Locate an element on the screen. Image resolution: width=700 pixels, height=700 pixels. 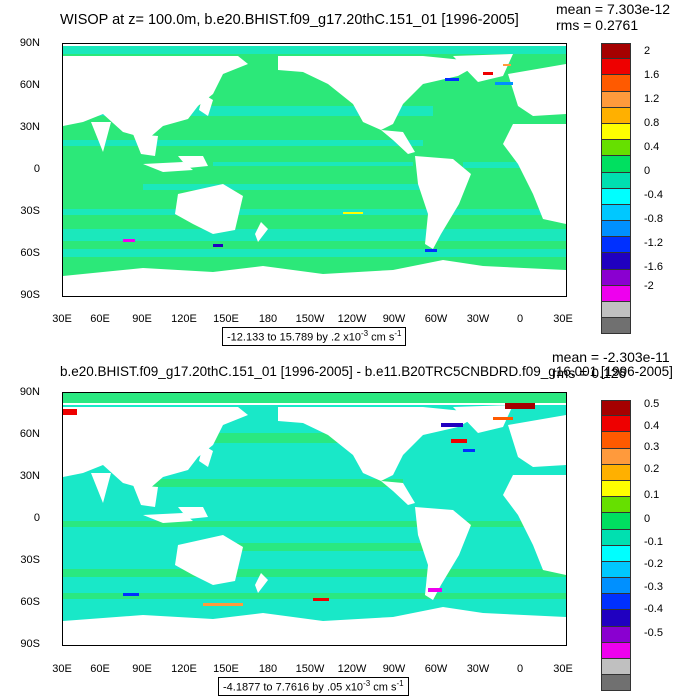
p1-cb-label: 0.8 is located at coordinates (652, 123).